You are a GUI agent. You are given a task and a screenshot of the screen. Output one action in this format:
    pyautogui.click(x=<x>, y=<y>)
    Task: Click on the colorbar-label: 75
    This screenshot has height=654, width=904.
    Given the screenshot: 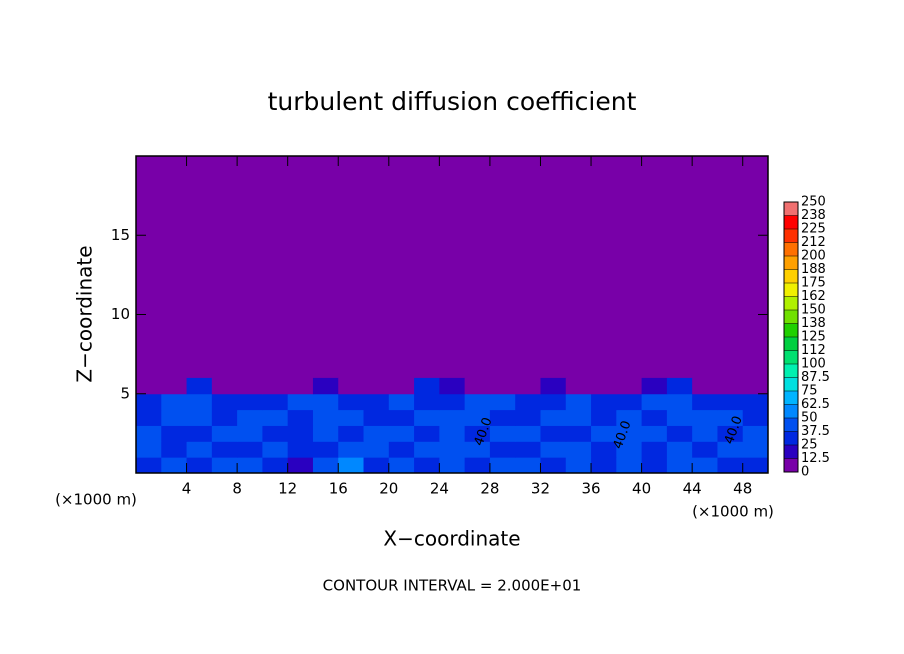 What is the action you would take?
    pyautogui.click(x=809, y=391)
    